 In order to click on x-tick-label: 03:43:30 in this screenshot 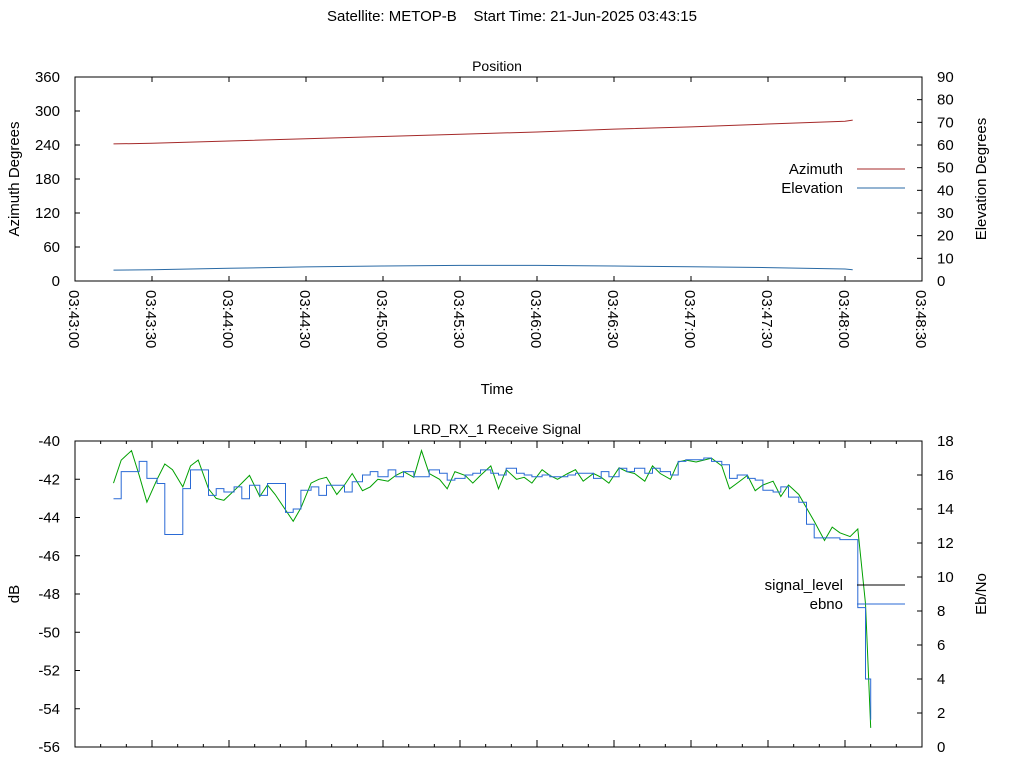, I will do `click(150, 319)`.